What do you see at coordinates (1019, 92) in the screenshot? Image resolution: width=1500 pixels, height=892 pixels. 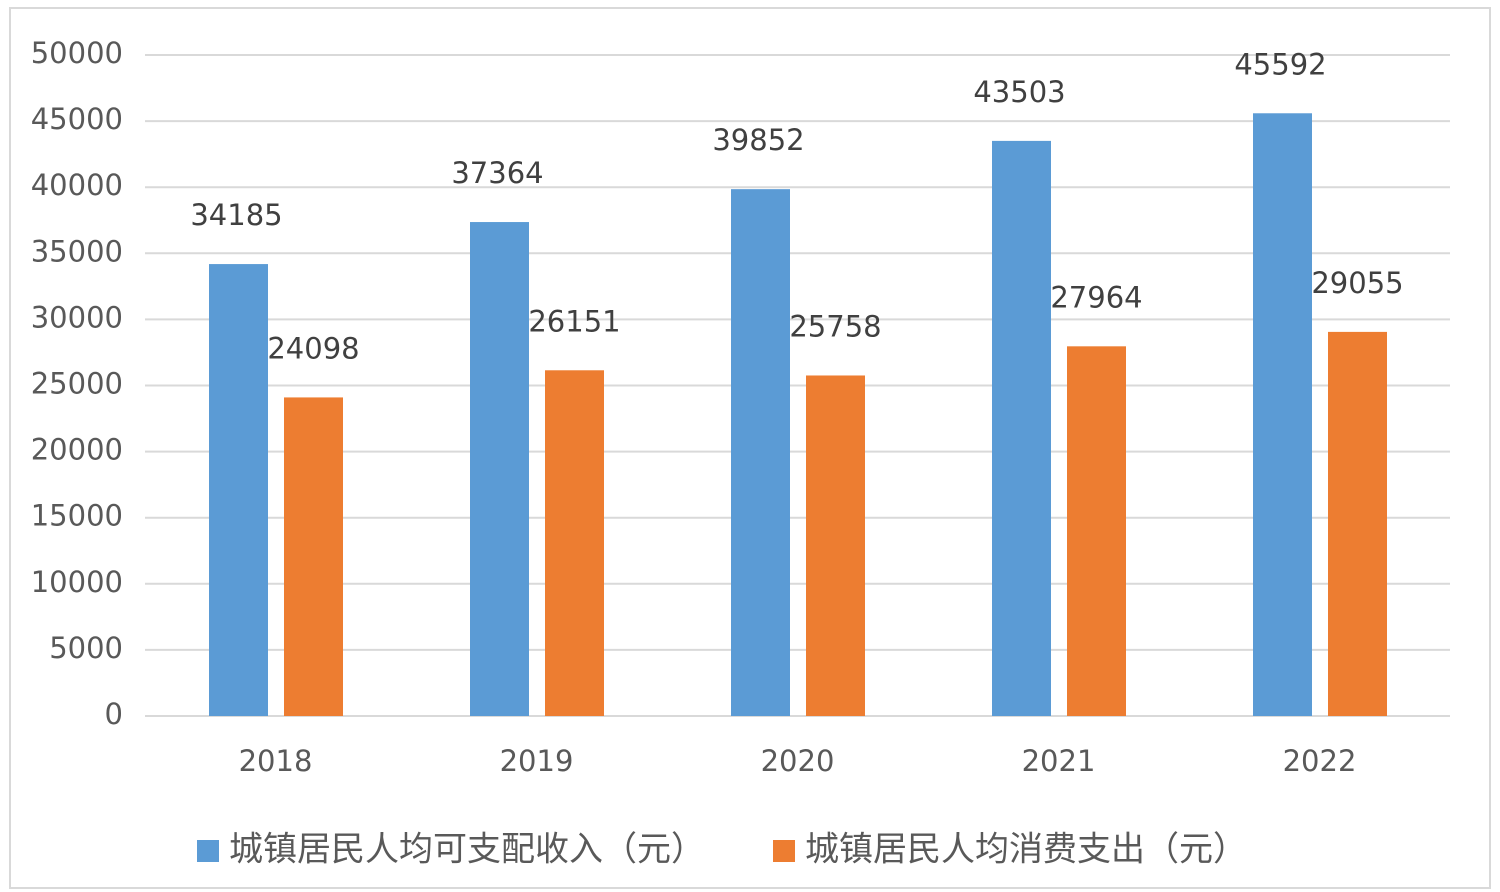 I see `value-label: 43503` at bounding box center [1019, 92].